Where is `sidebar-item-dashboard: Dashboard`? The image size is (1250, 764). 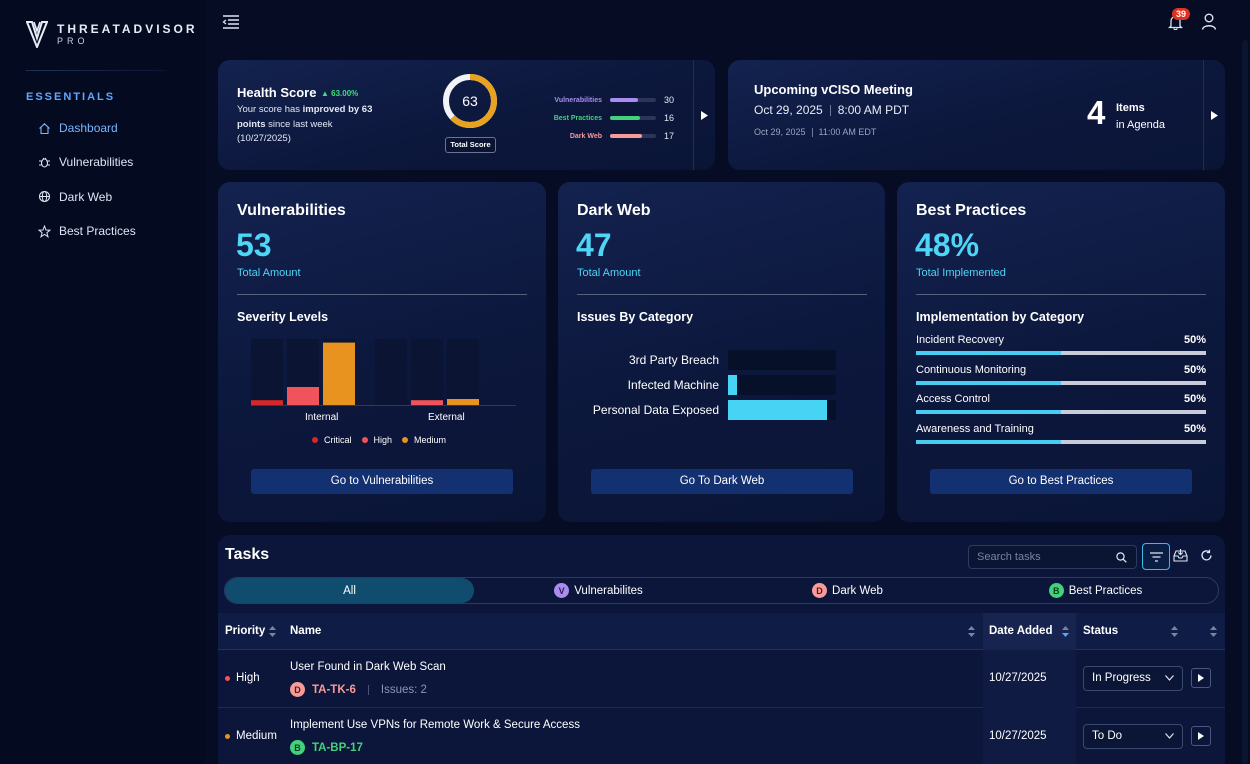 sidebar-item-dashboard: Dashboard is located at coordinates (87, 128).